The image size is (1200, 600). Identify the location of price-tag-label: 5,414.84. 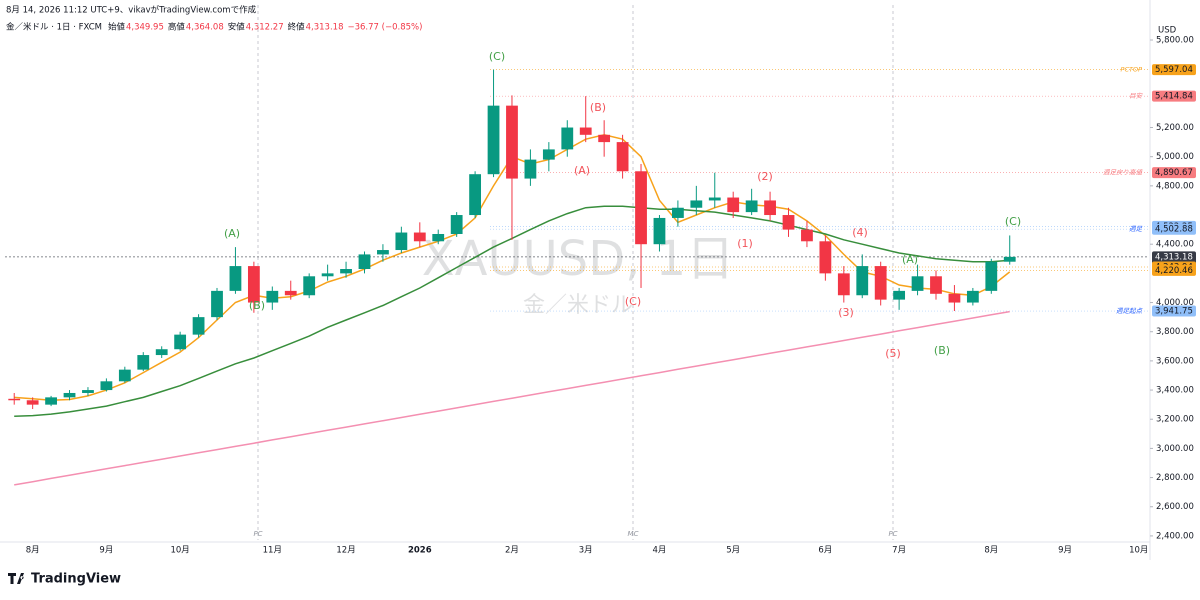
(1174, 97).